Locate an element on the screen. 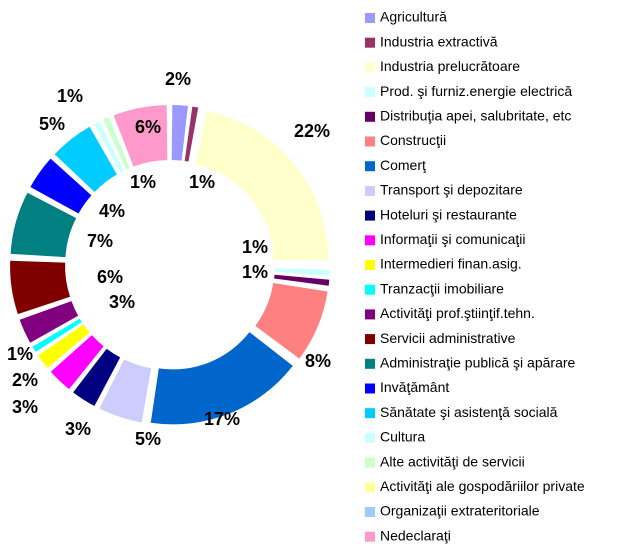  data-label: 22% is located at coordinates (312, 131).